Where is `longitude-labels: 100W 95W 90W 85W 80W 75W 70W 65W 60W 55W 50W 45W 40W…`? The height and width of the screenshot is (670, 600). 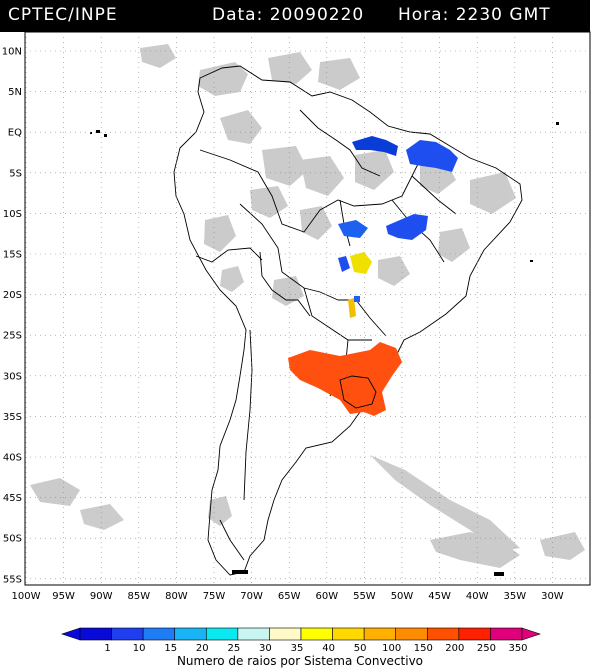
longitude-labels: 100W 95W 90W 85W 80W 75W 70W 65W 60W 55W 50W 45W 40W… is located at coordinates (288, 596).